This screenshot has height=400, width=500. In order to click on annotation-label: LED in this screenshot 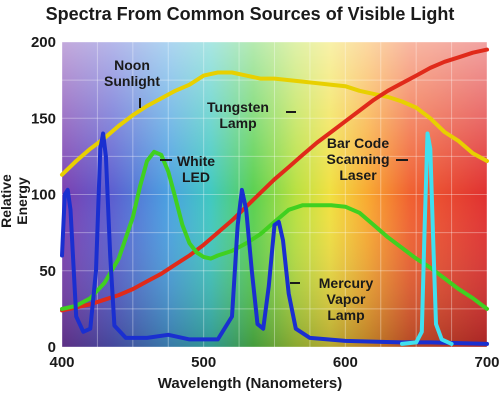, I will do `click(196, 177)`.